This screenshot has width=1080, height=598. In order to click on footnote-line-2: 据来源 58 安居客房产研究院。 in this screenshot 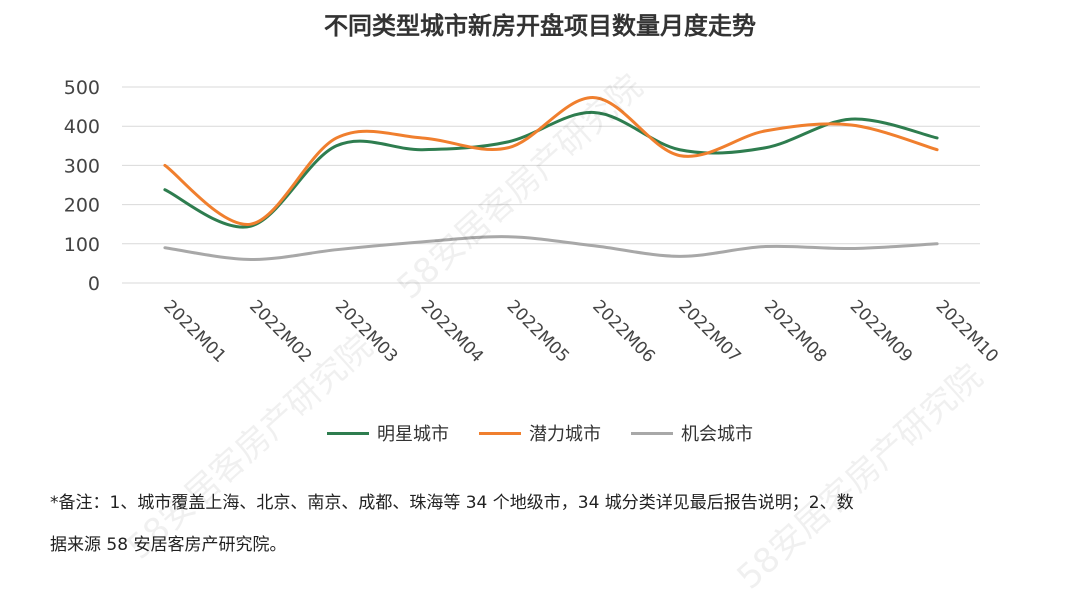, I will do `click(168, 545)`.